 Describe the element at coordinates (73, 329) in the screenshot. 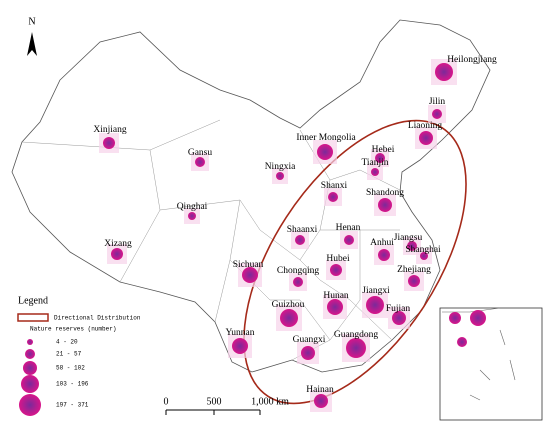

I see `legend-size-title: Nature reserves (number)` at that location.